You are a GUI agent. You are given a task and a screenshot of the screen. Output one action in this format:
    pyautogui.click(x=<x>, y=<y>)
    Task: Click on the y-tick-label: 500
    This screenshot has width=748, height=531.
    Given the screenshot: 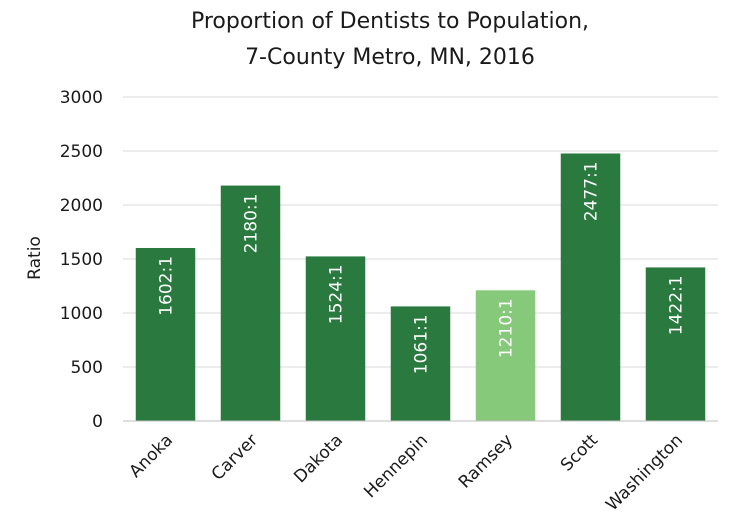 What is the action you would take?
    pyautogui.click(x=87, y=368)
    